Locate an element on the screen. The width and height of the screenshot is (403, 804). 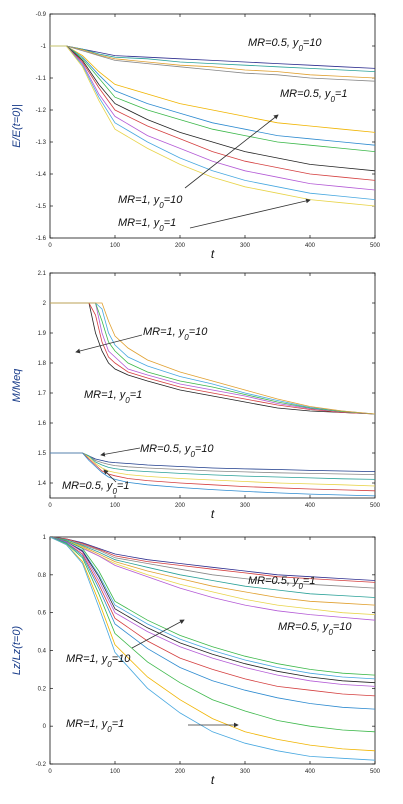
y-tick-label: 1.9 is located at coordinates (42, 334).